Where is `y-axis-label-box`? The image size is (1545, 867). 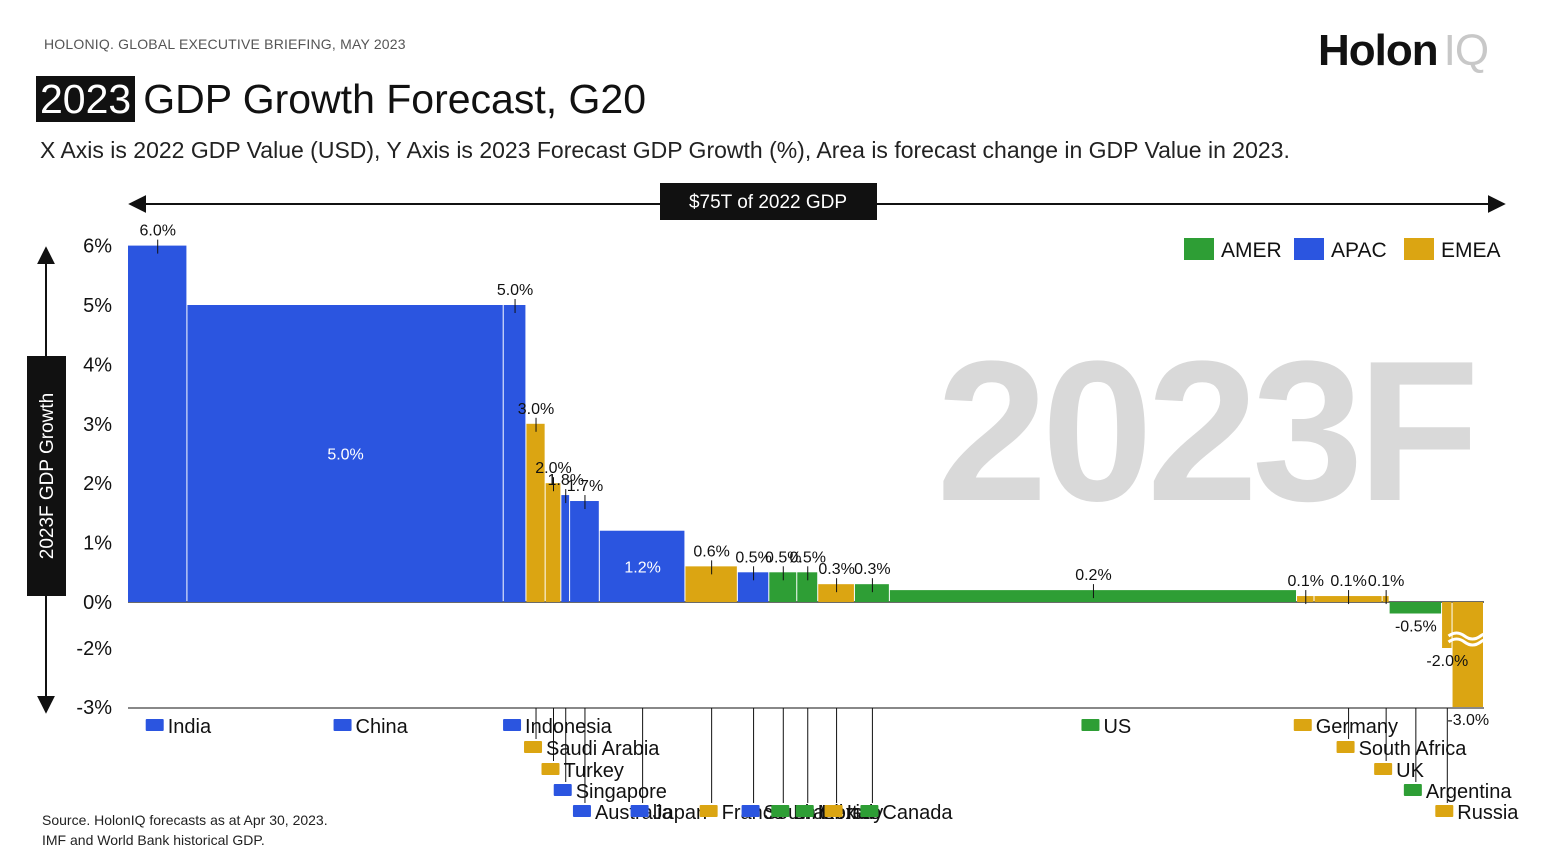 y-axis-label-box is located at coordinates (46, 476).